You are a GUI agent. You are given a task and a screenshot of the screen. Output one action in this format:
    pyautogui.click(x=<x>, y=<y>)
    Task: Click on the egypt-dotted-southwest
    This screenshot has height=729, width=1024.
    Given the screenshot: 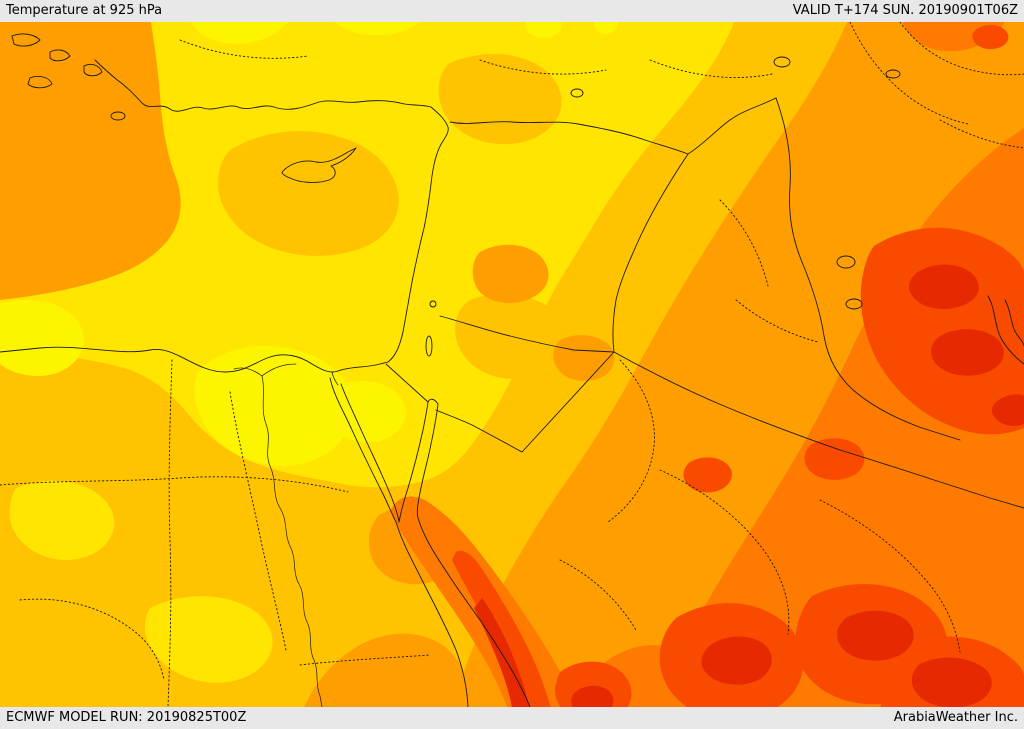 What is the action you would take?
    pyautogui.click(x=92, y=639)
    